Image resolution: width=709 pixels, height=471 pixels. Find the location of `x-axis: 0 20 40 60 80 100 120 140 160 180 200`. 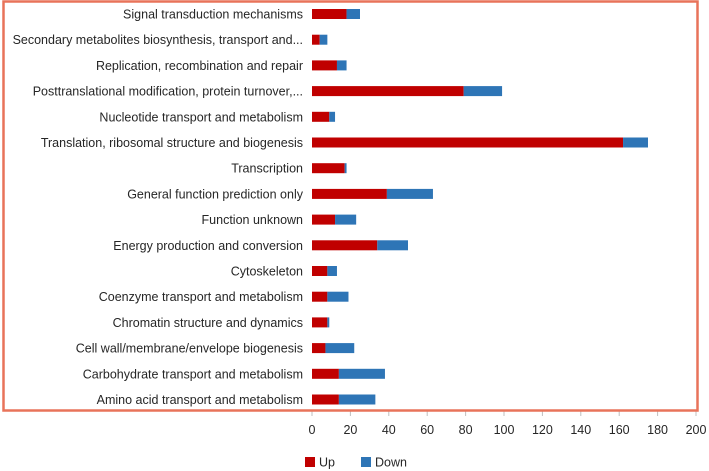

x-axis: 0 20 40 60 80 100 120 140 160 180 200 is located at coordinates (508, 424).